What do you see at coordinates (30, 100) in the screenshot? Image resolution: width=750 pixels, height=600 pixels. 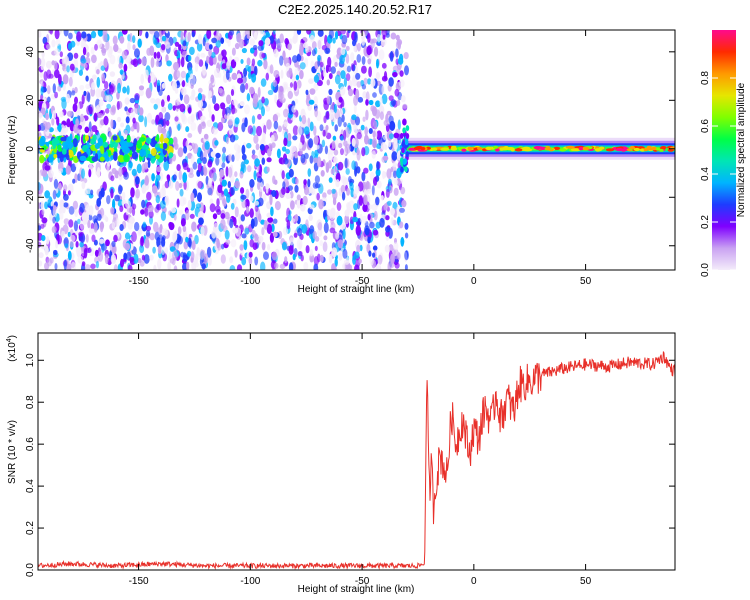 I see `y-tick-label: 20` at bounding box center [30, 100].